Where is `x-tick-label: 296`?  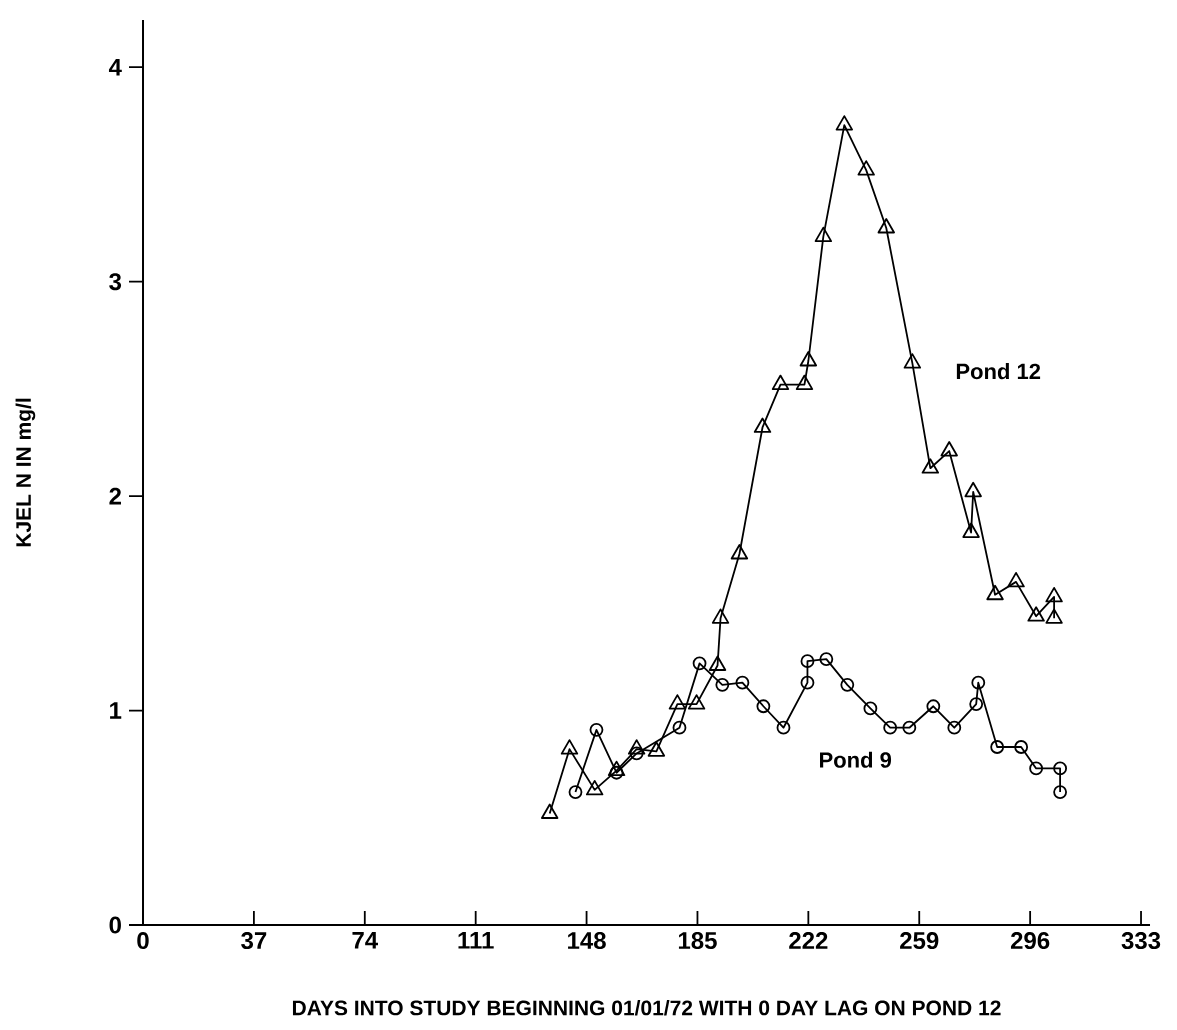
x-tick-label: 296 is located at coordinates (1030, 941).